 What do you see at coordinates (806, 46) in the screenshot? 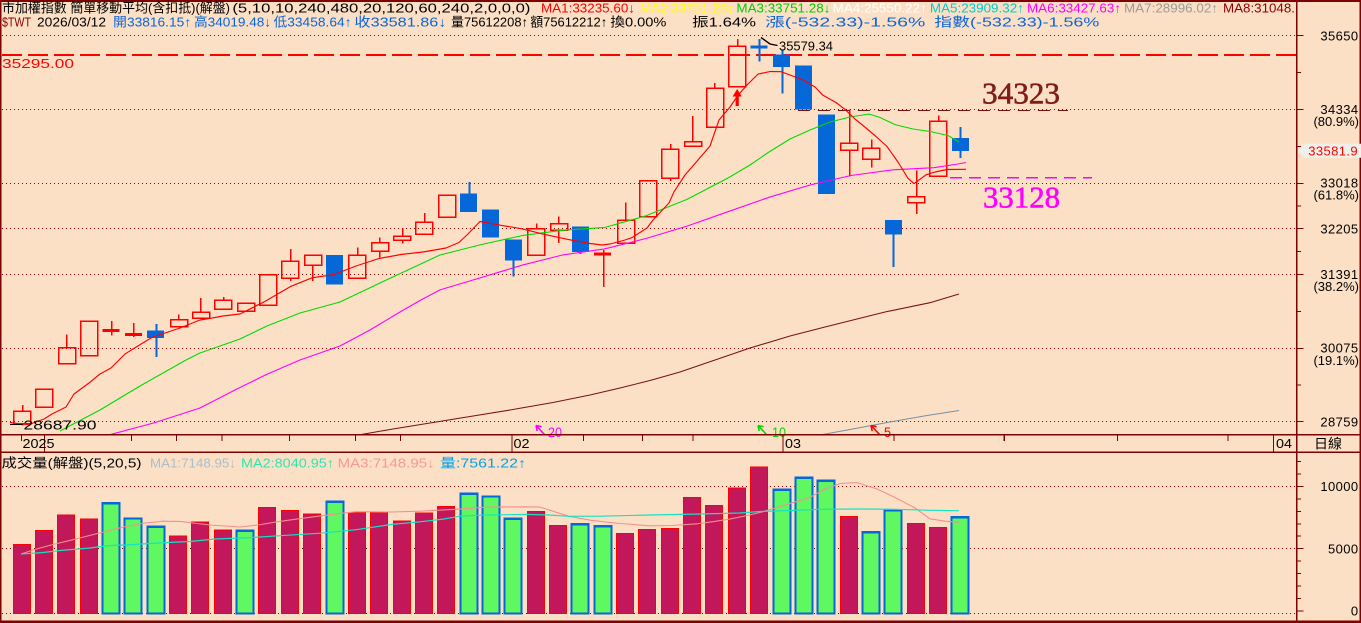
I see `svg-text: 35579.34` at bounding box center [806, 46].